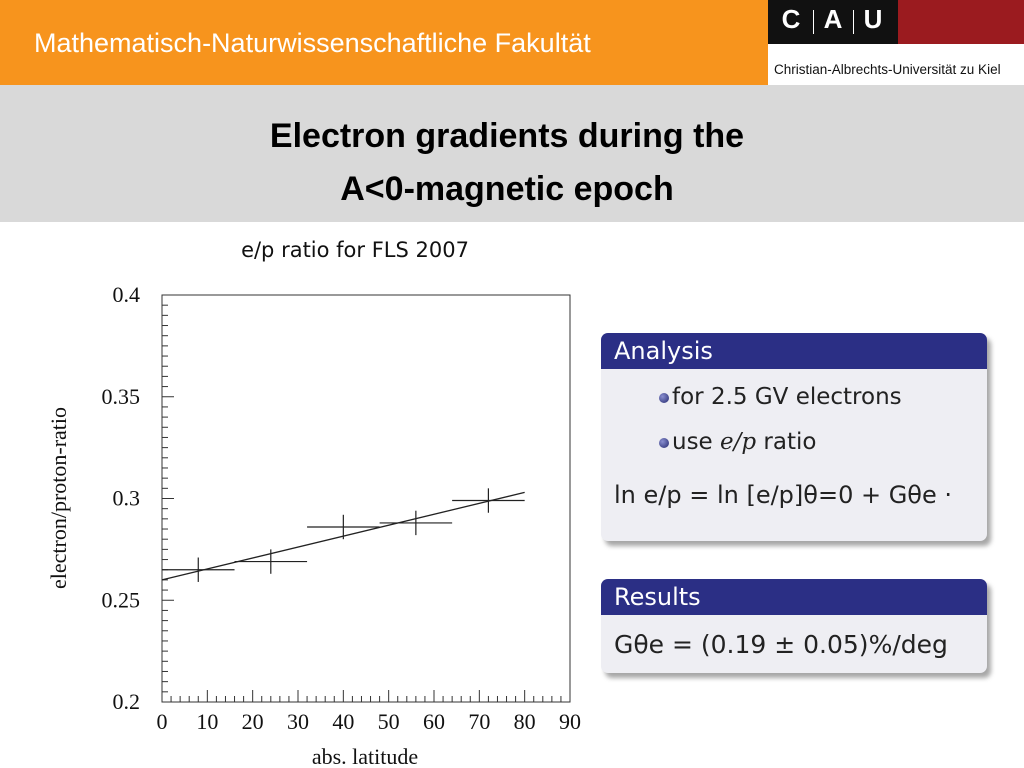 This screenshot has height=768, width=1024. I want to click on x-tick-label: 10, so click(207, 721).